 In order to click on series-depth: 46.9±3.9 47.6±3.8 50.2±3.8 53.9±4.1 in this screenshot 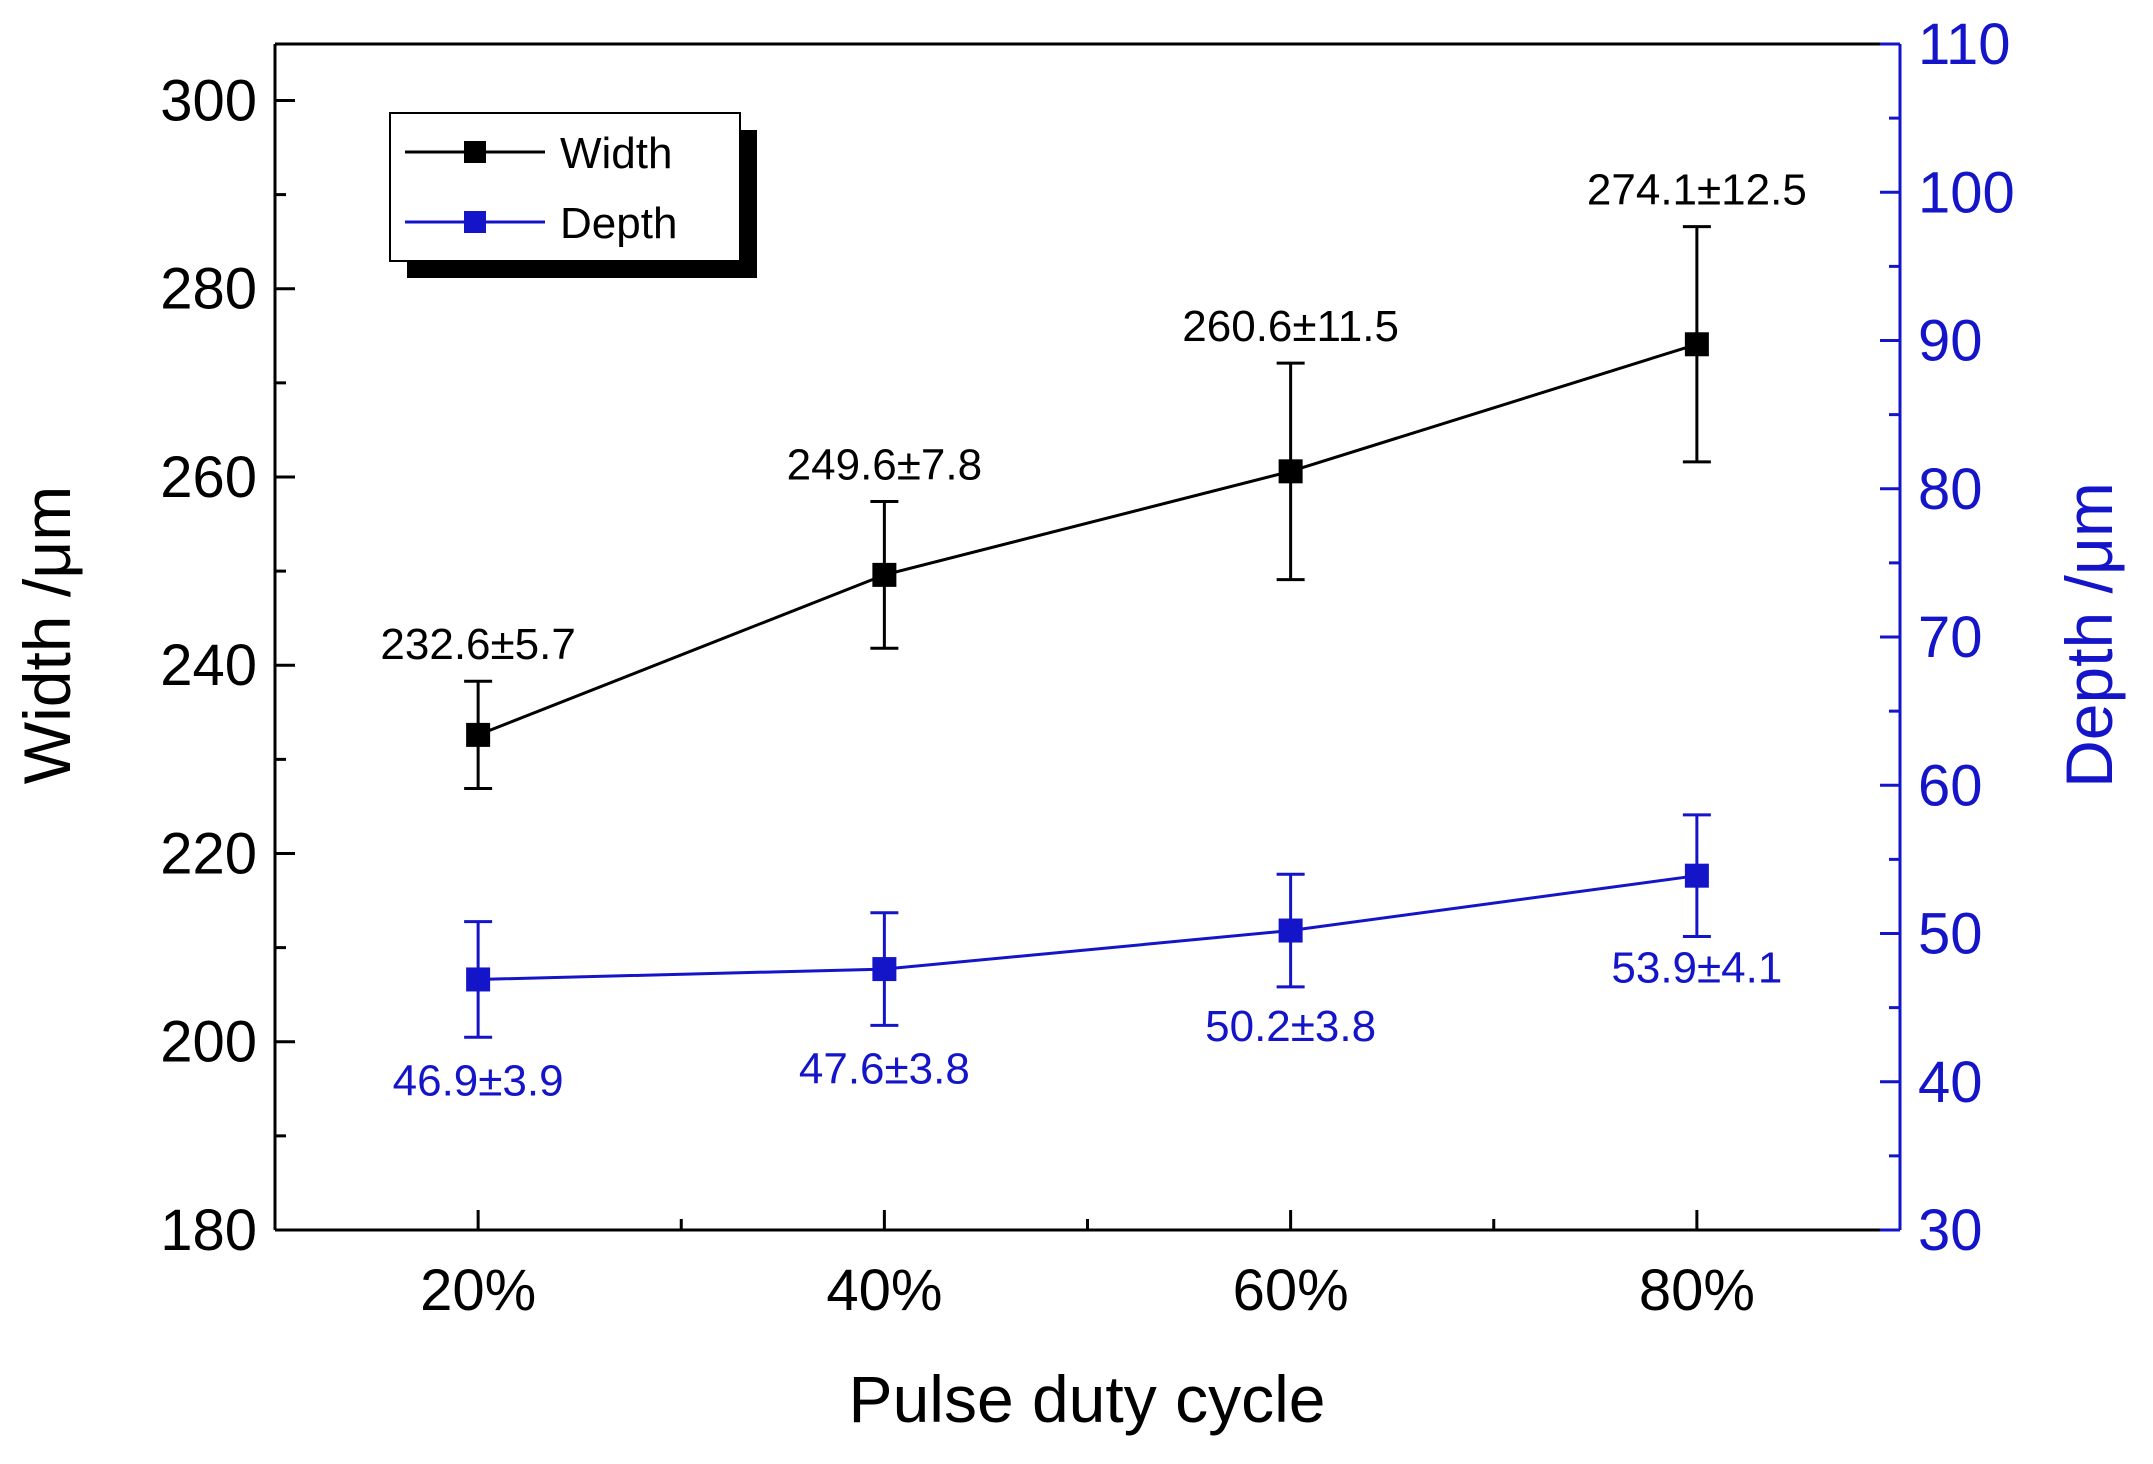, I will do `click(1087, 959)`.